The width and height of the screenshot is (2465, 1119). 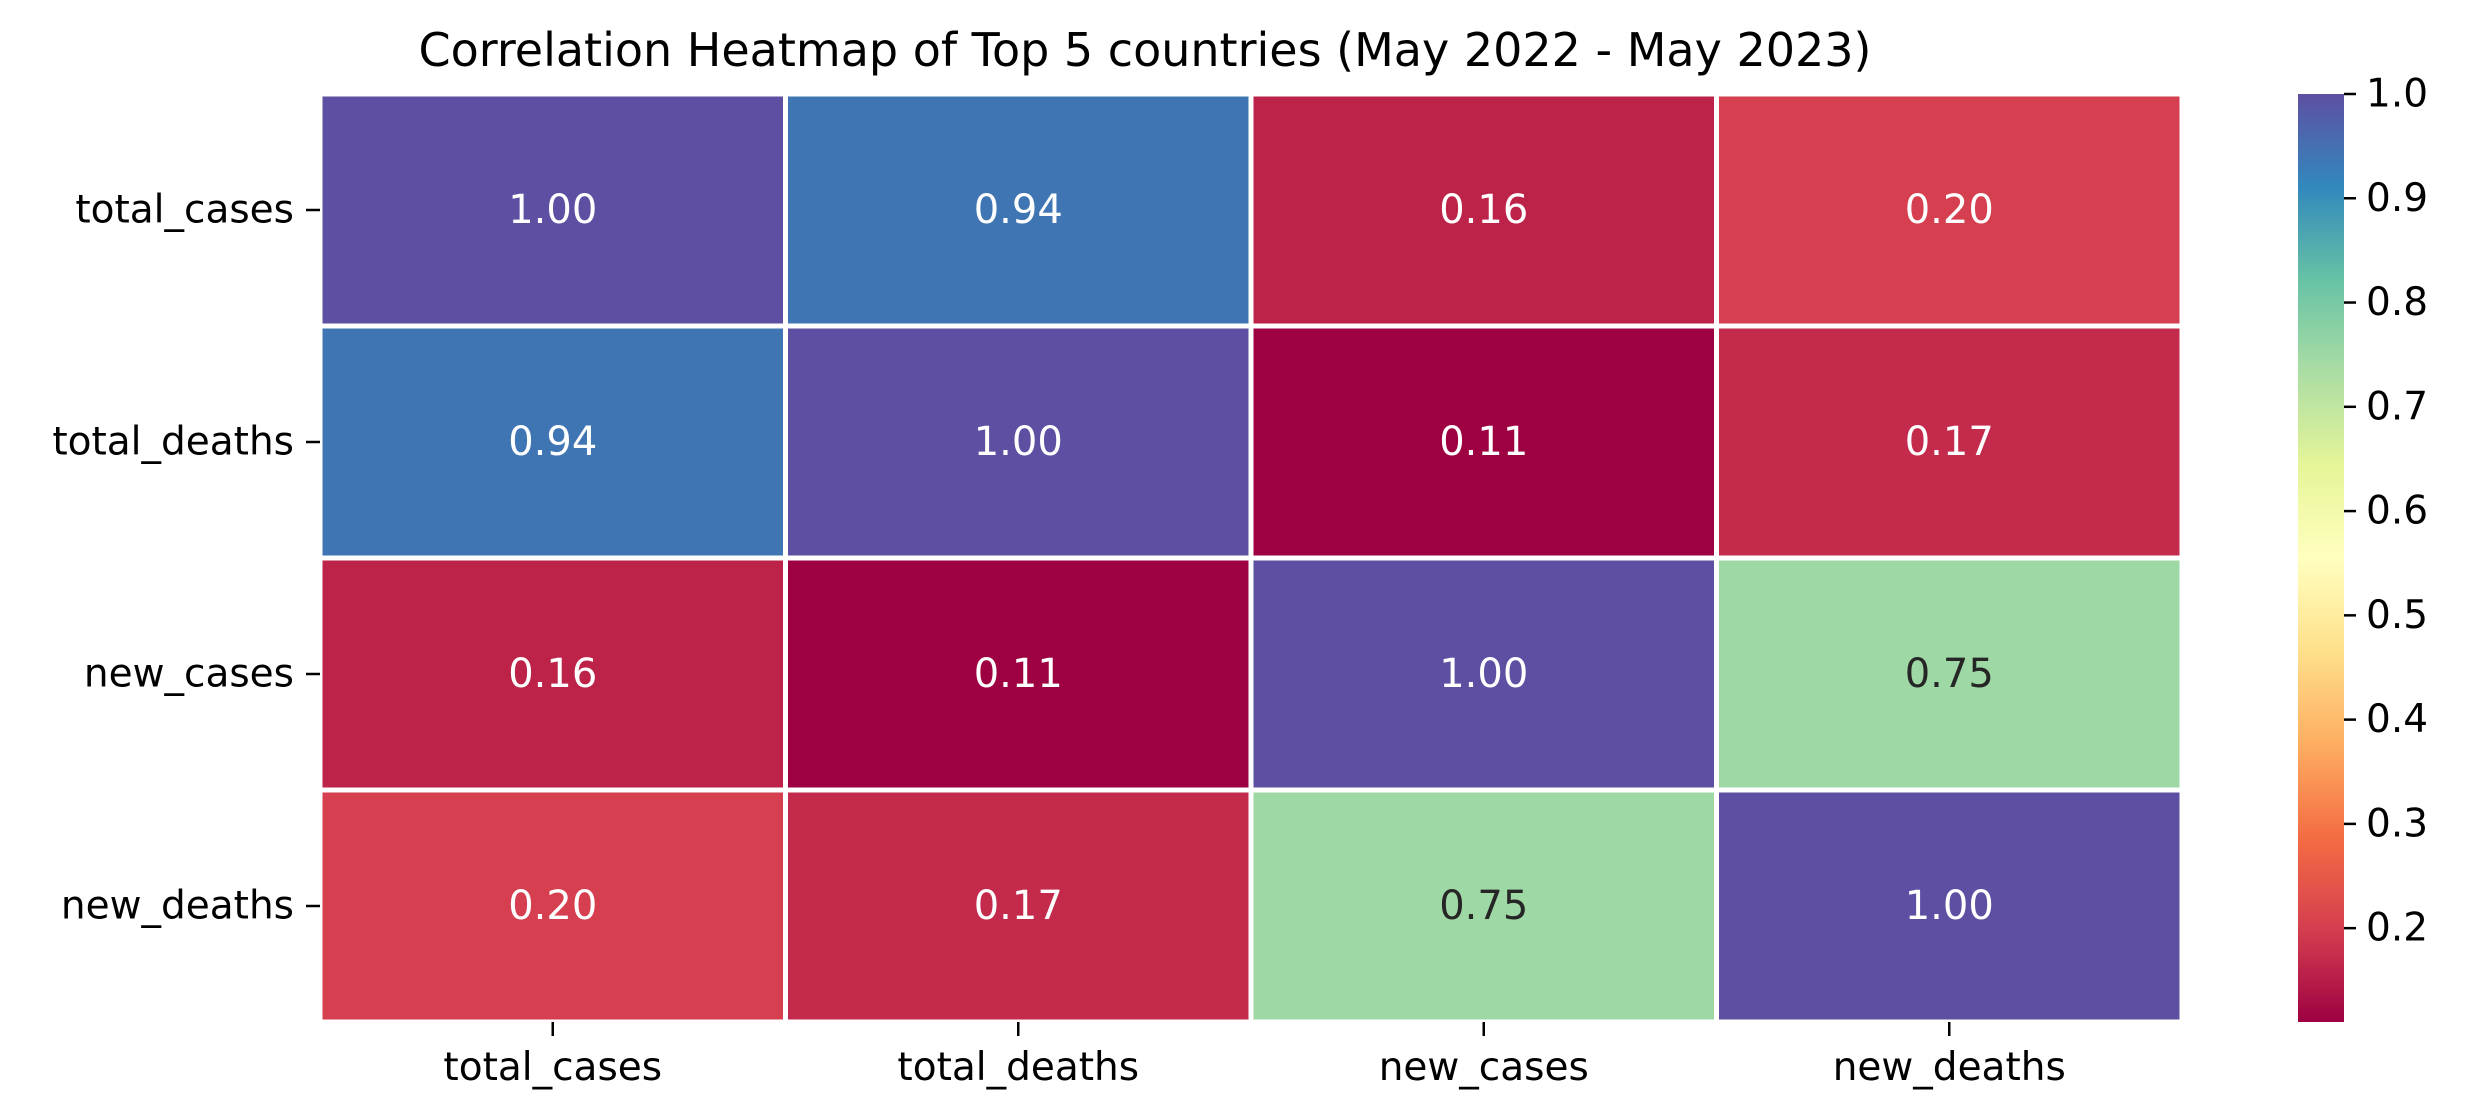 I want to click on row-label-total_cases: total_cases, so click(x=184, y=210).